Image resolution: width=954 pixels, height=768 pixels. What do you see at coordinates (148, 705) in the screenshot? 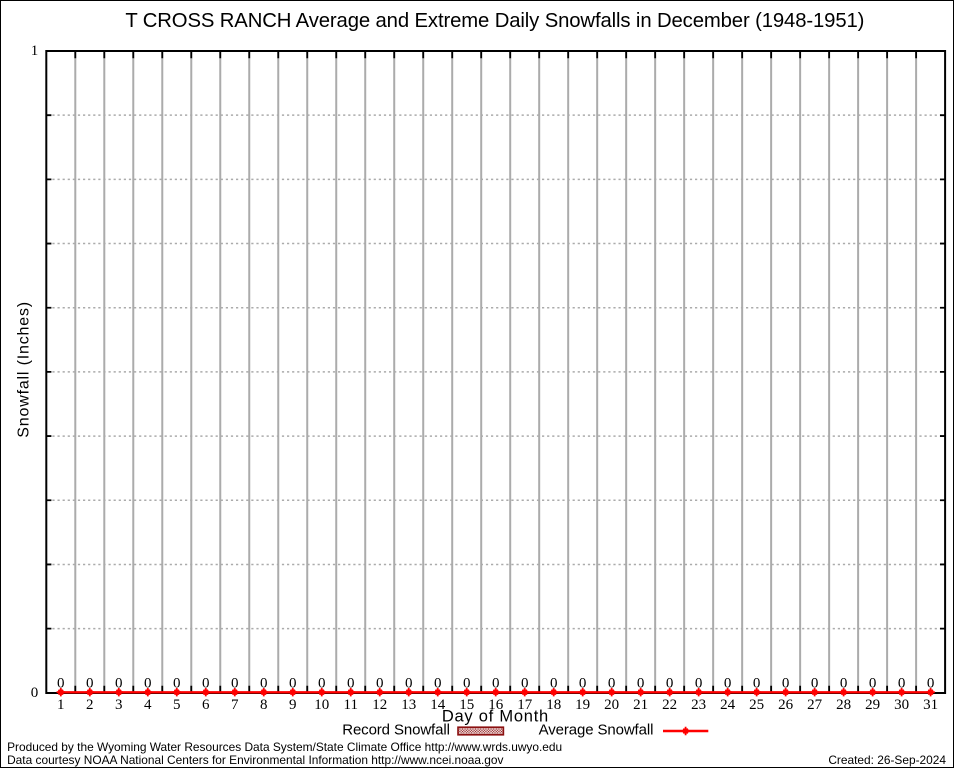
I see `svg-text: 4` at bounding box center [148, 705].